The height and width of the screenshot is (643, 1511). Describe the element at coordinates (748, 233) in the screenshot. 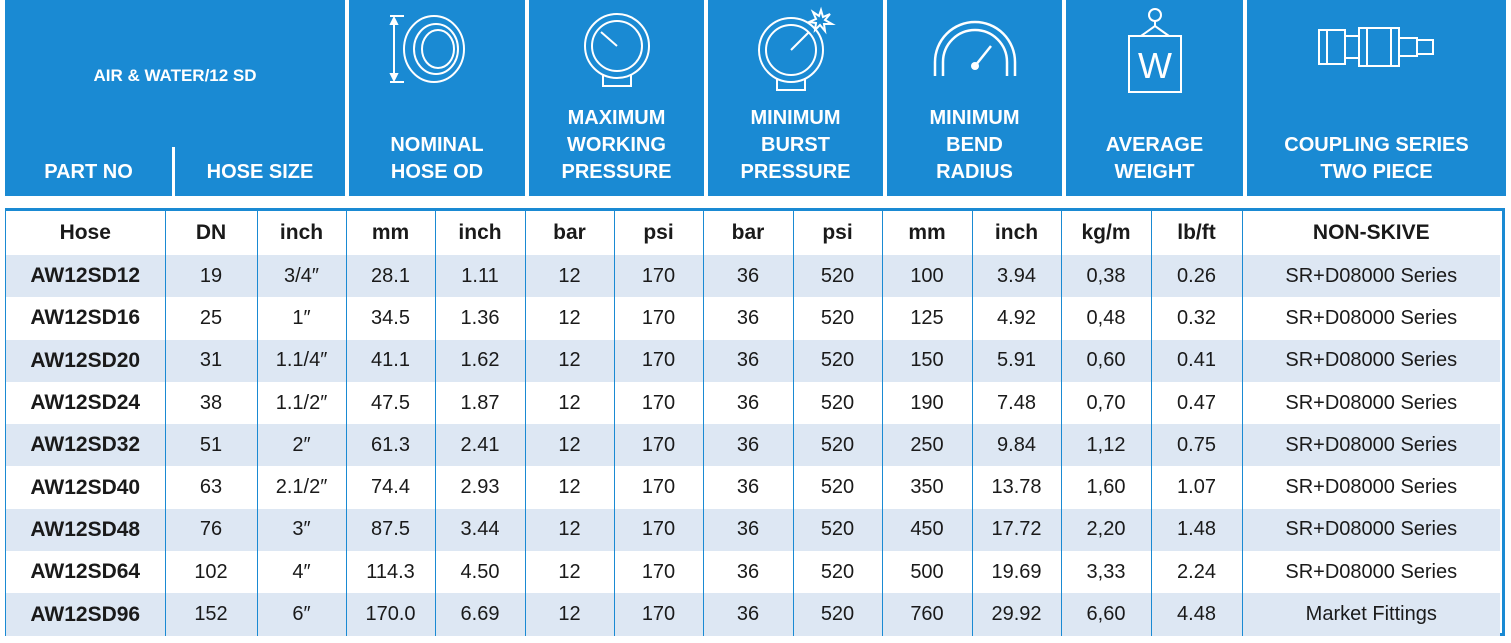

I see `col-bp-bar: bar` at that location.